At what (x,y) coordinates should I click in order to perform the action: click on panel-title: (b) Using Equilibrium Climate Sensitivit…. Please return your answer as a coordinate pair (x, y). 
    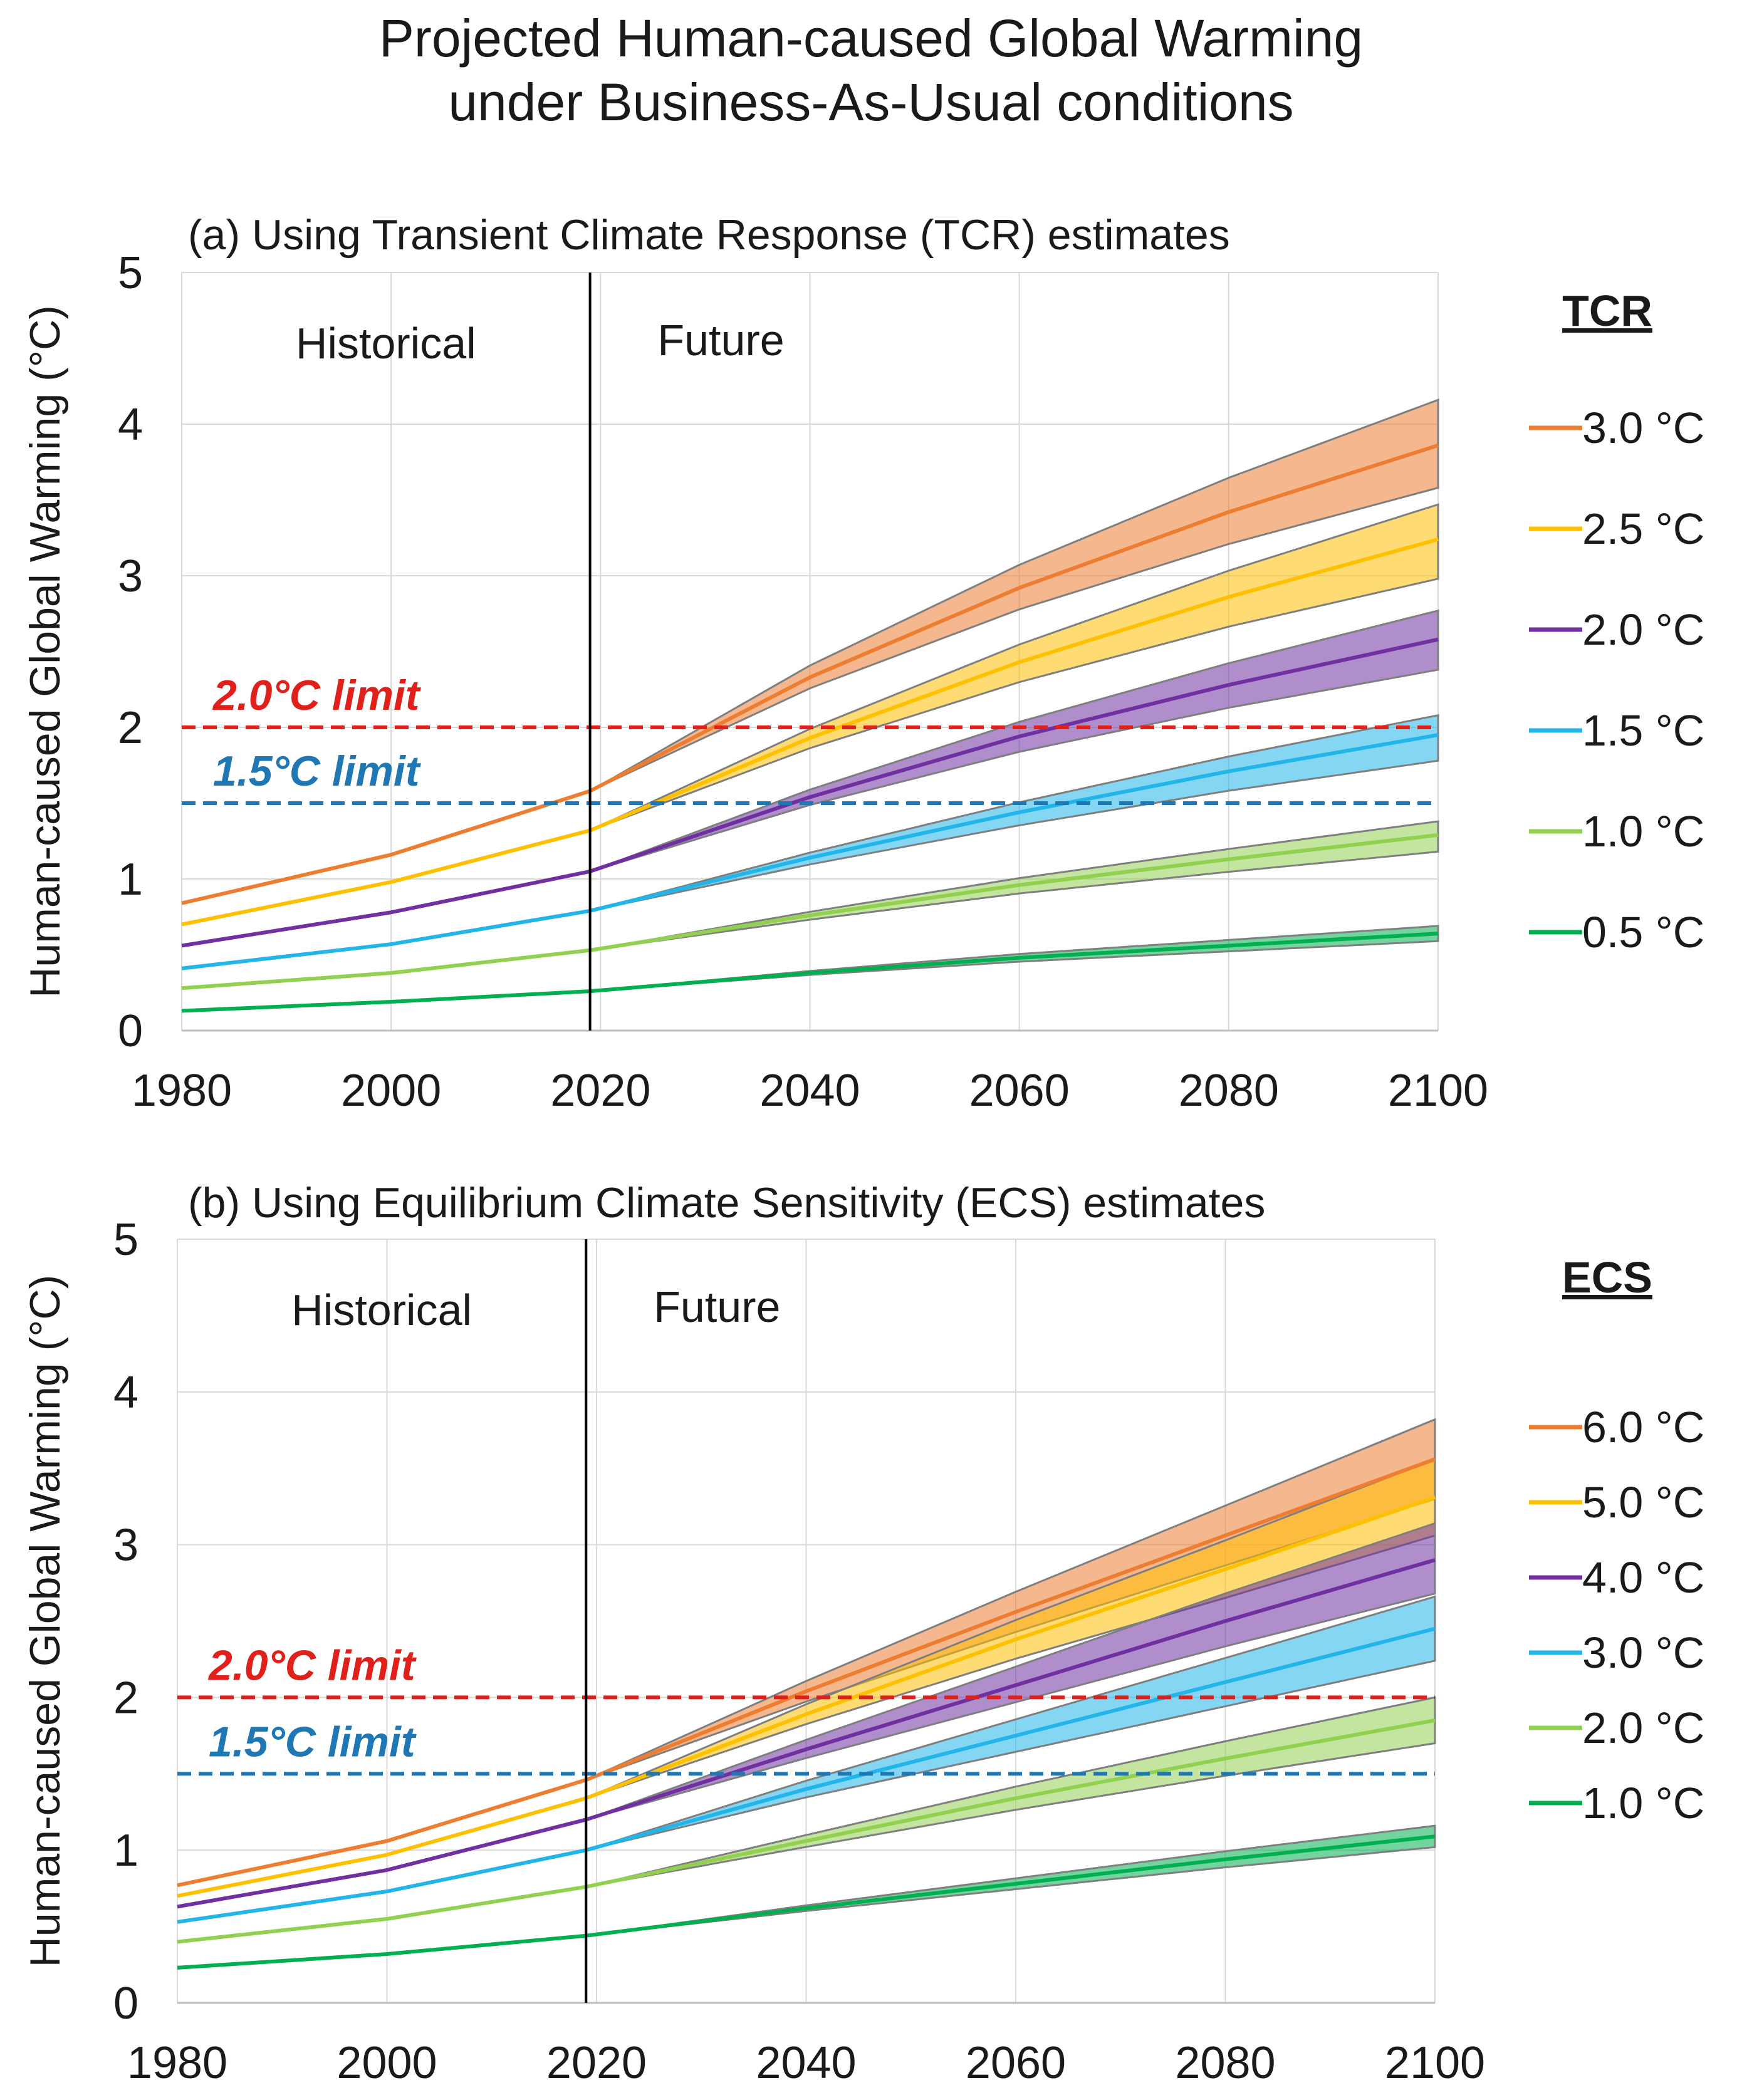
    Looking at the image, I should click on (726, 1203).